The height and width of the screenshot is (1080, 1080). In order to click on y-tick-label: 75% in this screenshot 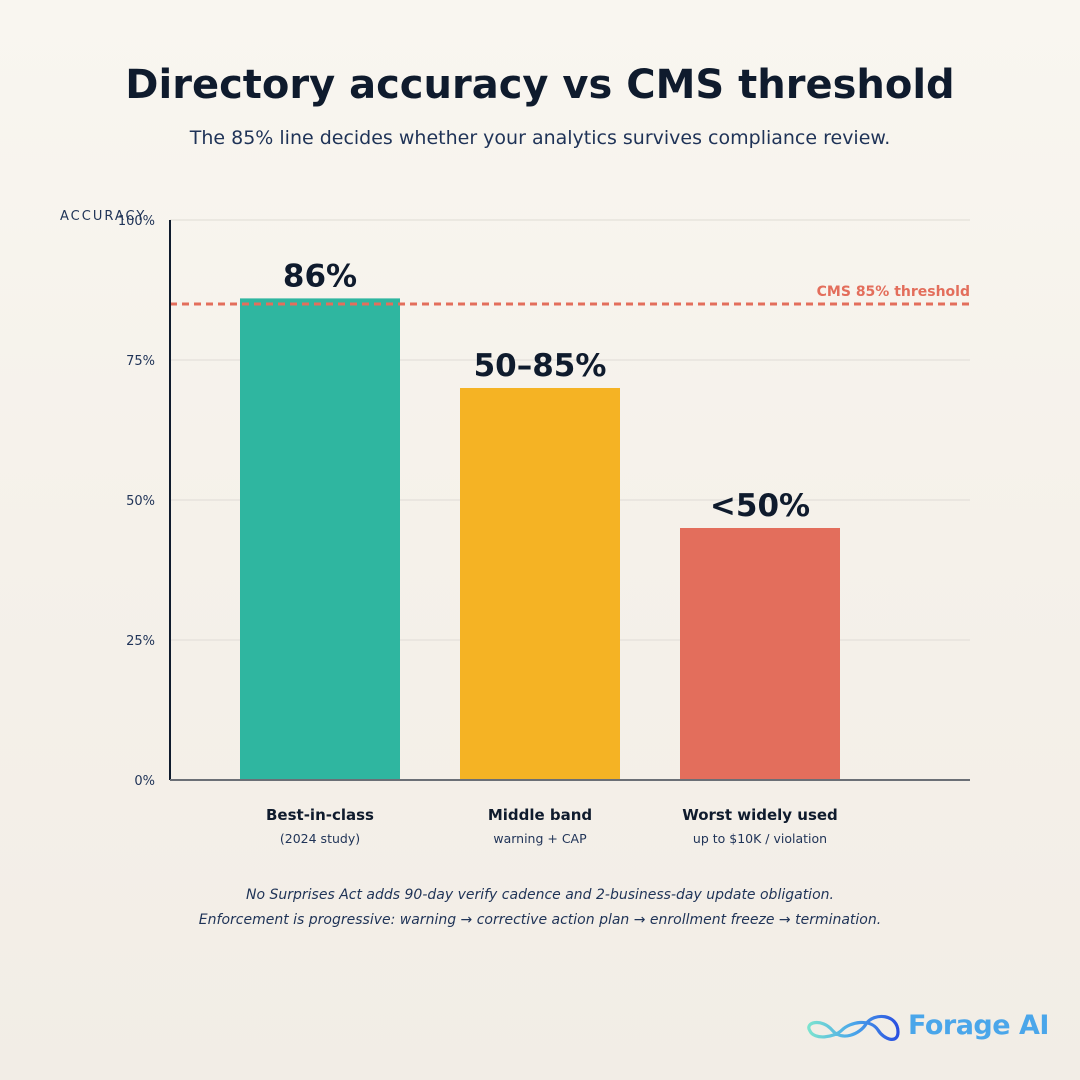, I will do `click(140, 361)`.